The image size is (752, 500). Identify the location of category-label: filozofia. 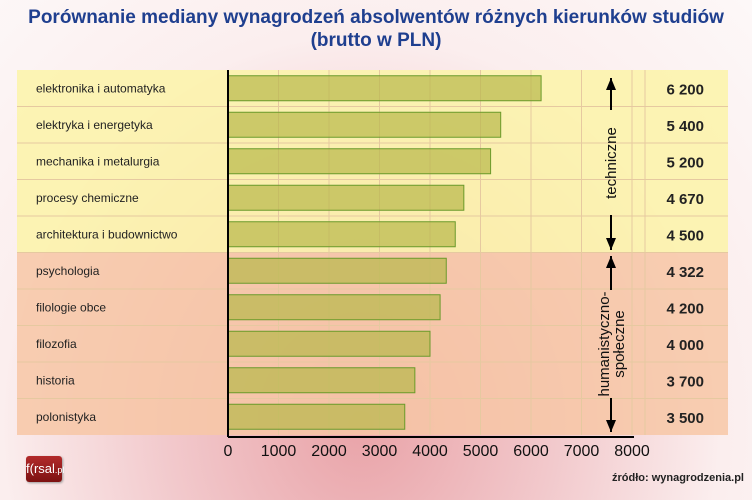
(56, 344).